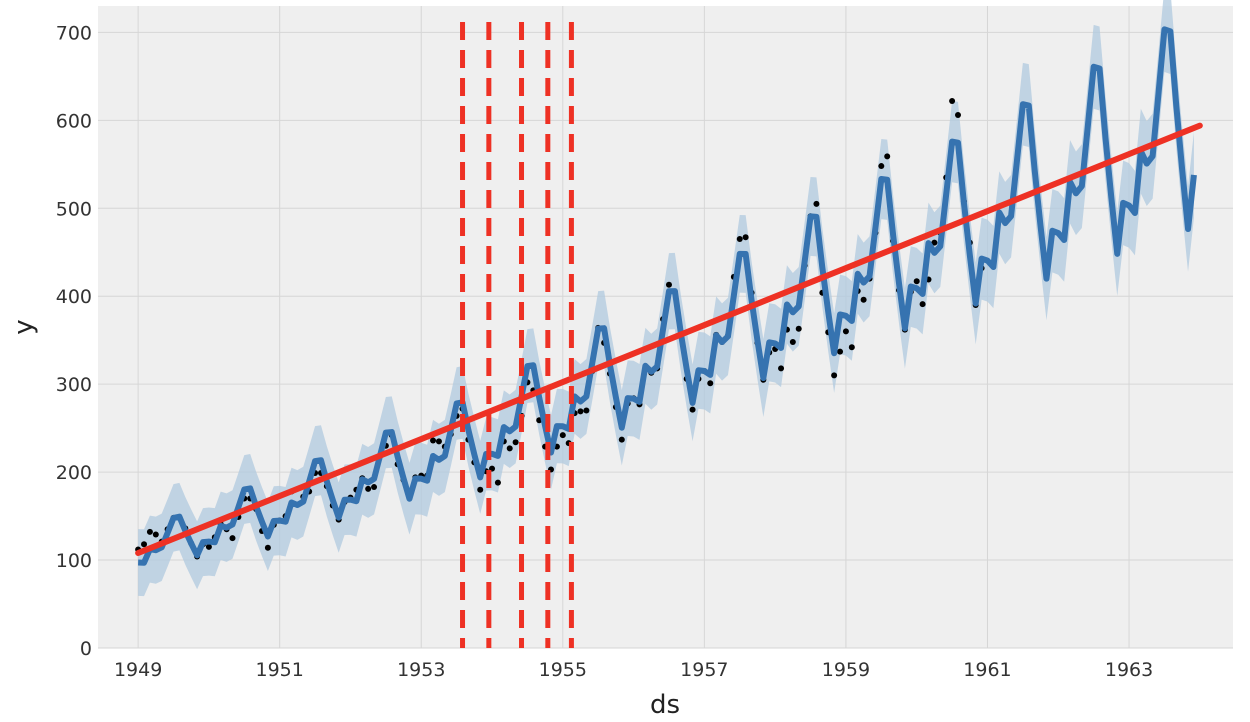 The width and height of the screenshot is (1250, 722). What do you see at coordinates (665, 705) in the screenshot?
I see `x-axis-label: ds` at bounding box center [665, 705].